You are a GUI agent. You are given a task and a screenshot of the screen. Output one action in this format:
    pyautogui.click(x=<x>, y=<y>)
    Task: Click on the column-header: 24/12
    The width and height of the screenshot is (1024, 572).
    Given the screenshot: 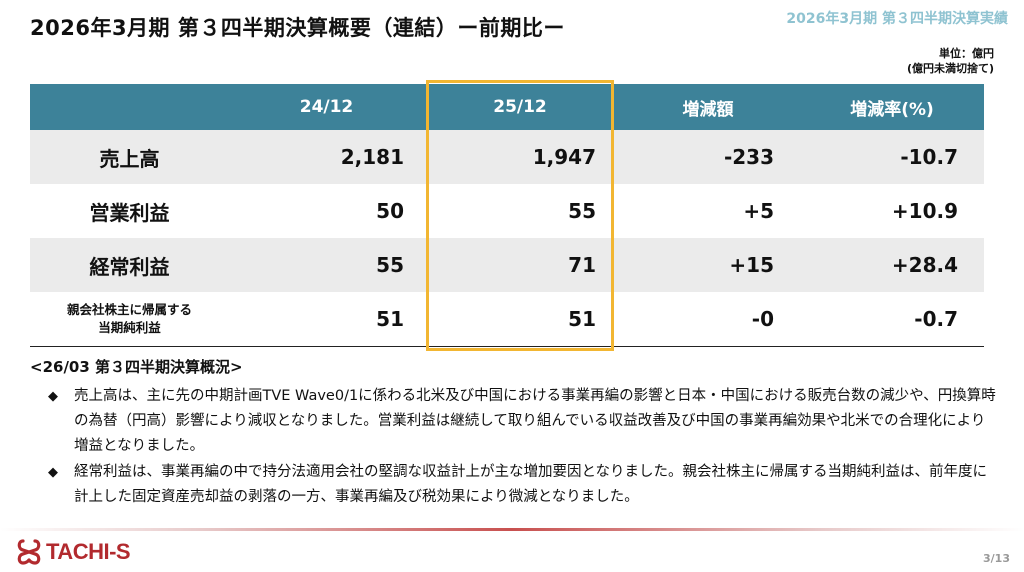 What is the action you would take?
    pyautogui.click(x=326, y=107)
    